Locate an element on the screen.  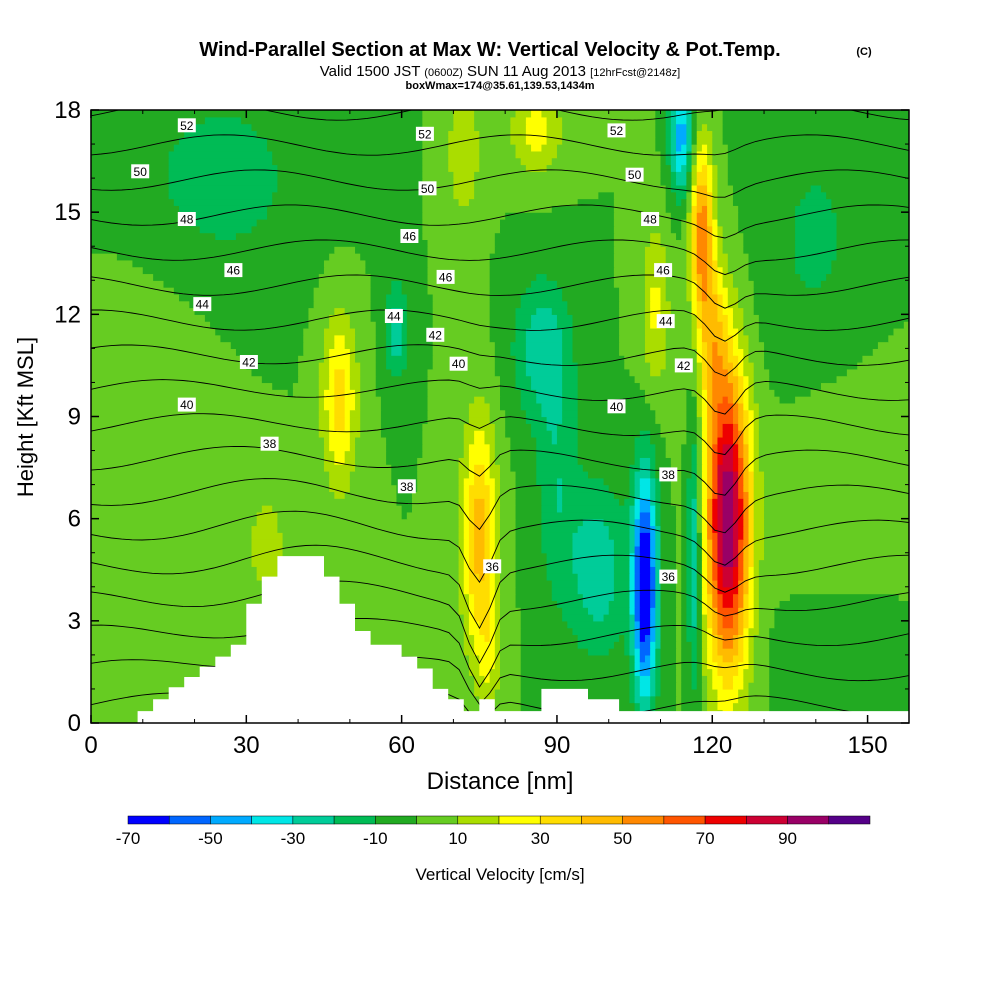
theta-label: 48 is located at coordinates (650, 219).